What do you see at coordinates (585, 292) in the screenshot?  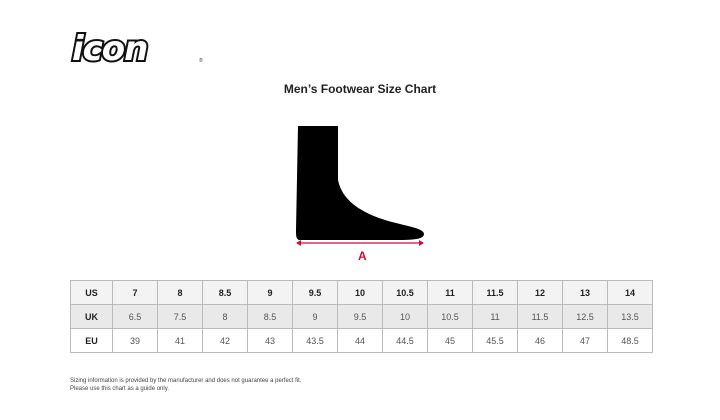 I see `size-cell: 13` at bounding box center [585, 292].